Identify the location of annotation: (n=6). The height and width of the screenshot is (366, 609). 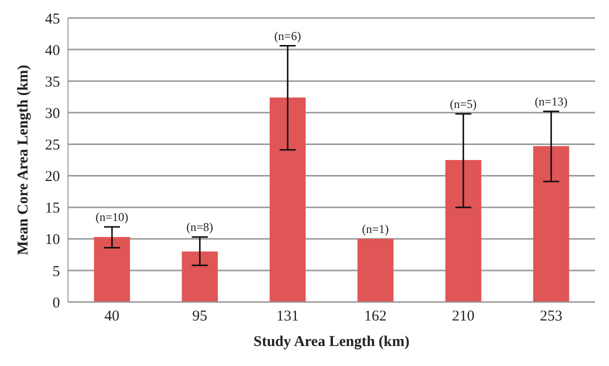
(287, 35).